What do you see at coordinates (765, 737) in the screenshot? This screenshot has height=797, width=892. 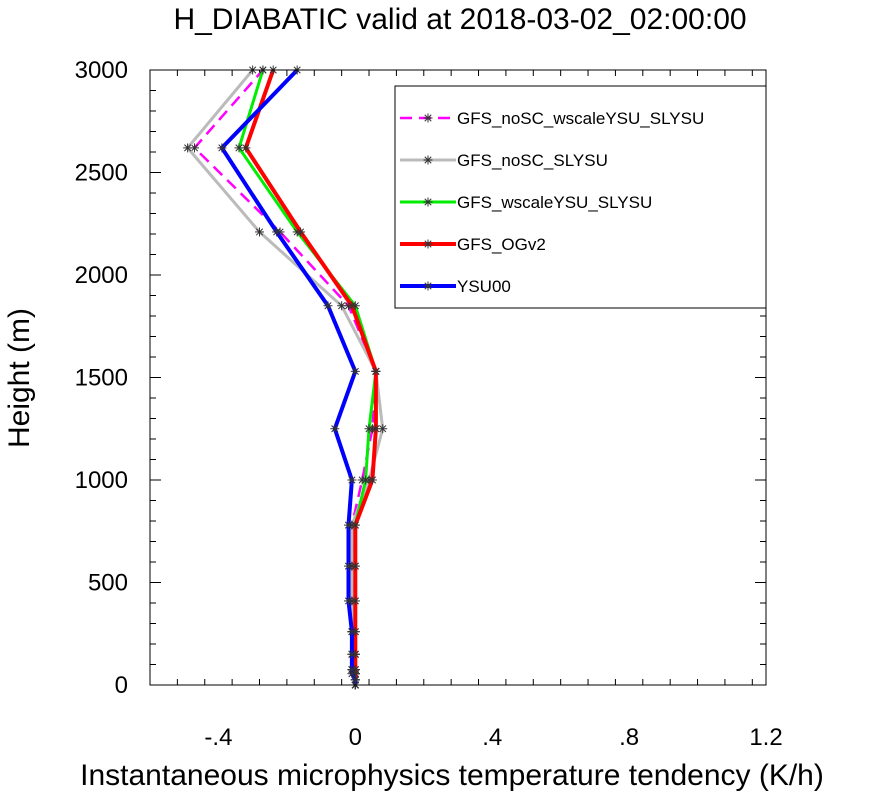 I see `x-tick-label: 1.2` at bounding box center [765, 737].